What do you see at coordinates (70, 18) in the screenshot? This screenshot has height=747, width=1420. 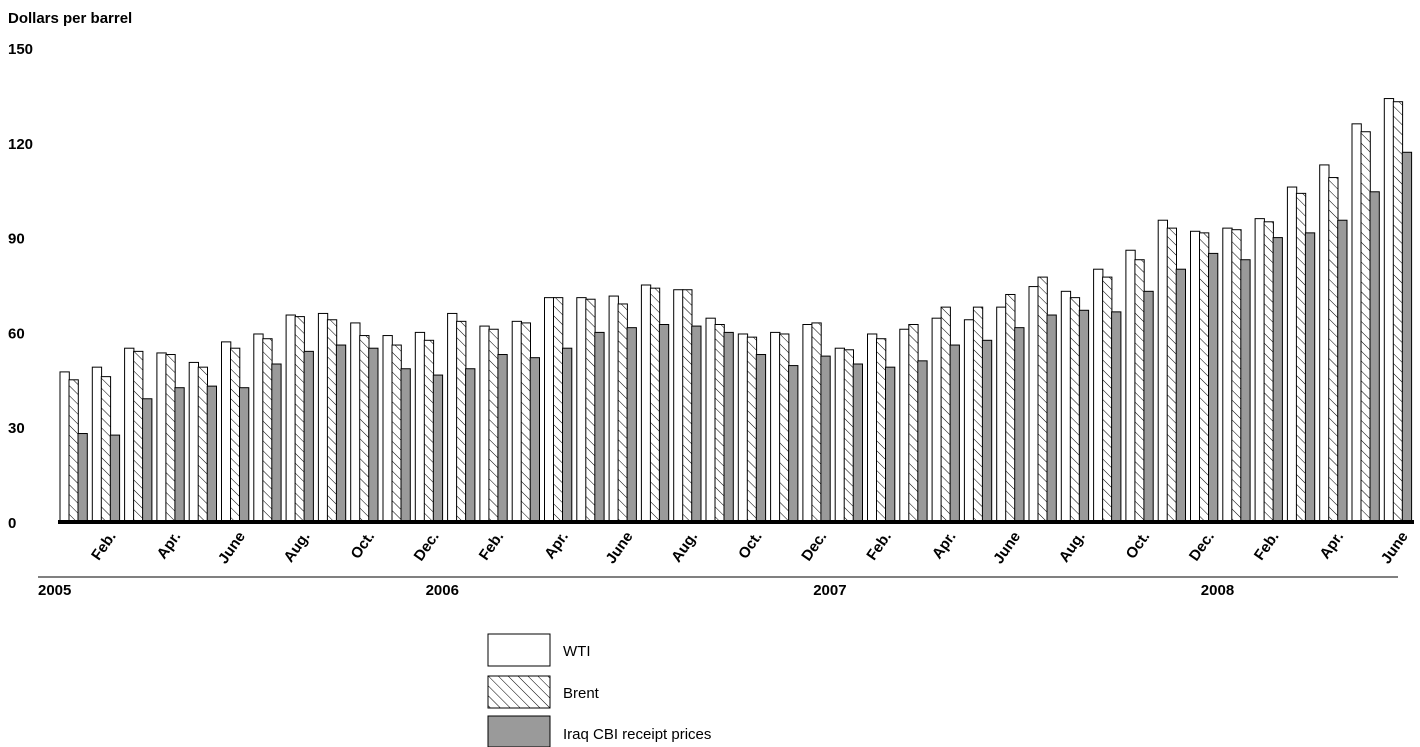 I see `y-axis-title: Dollars per barrel` at bounding box center [70, 18].